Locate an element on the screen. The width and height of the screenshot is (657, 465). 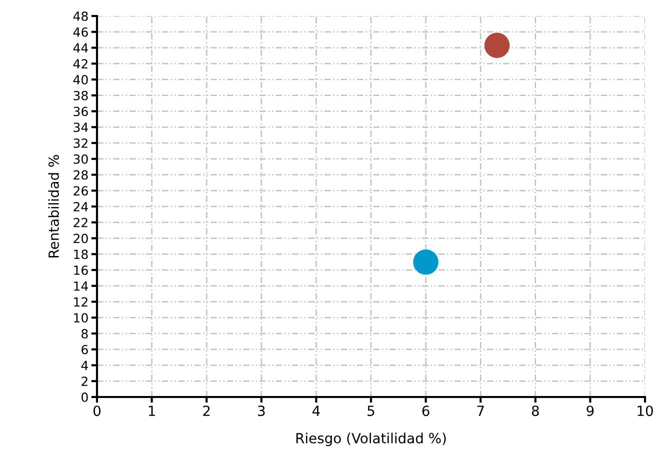
x-tick-label: 6 is located at coordinates (426, 411).